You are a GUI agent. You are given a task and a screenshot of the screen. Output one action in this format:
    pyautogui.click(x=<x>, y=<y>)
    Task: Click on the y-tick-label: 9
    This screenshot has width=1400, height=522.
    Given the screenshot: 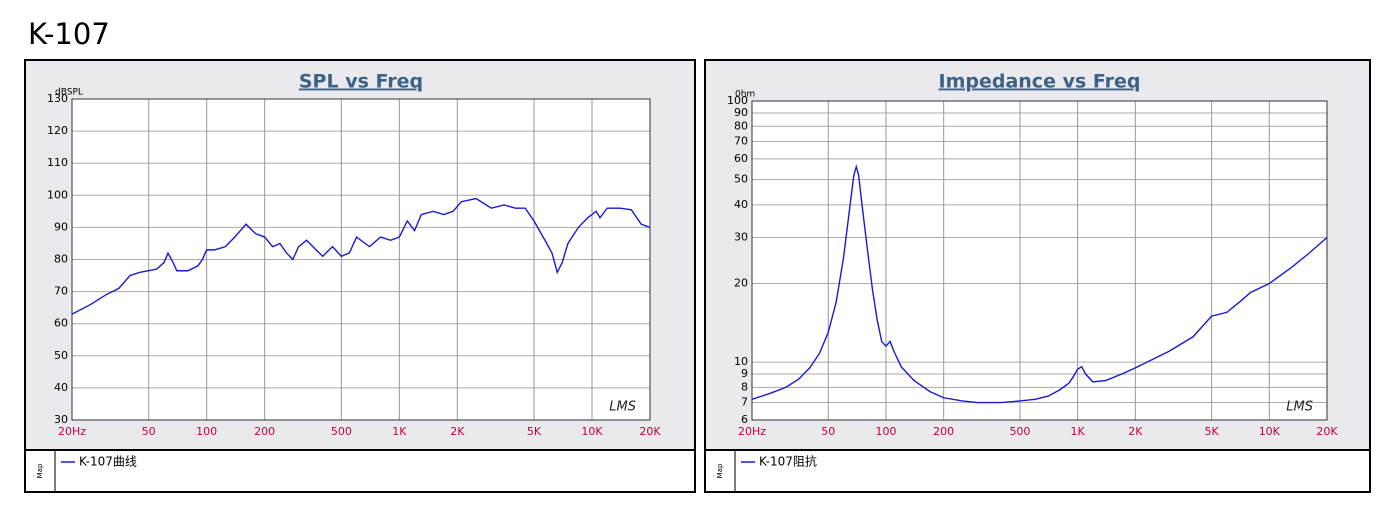 What is the action you would take?
    pyautogui.click(x=744, y=373)
    